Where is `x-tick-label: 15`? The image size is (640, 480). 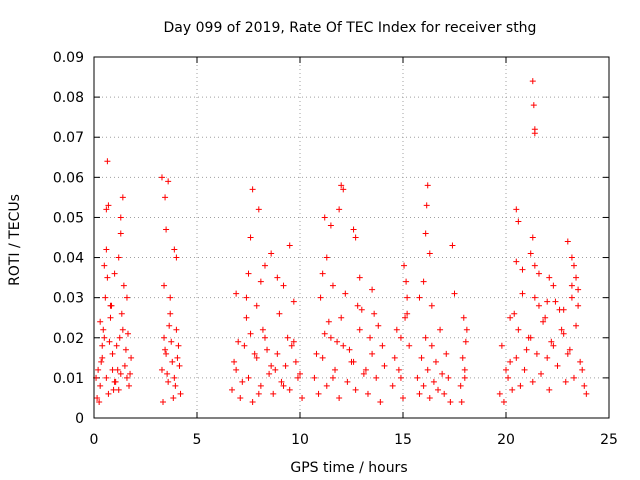
x-tick-label: 15 is located at coordinates (403, 440).